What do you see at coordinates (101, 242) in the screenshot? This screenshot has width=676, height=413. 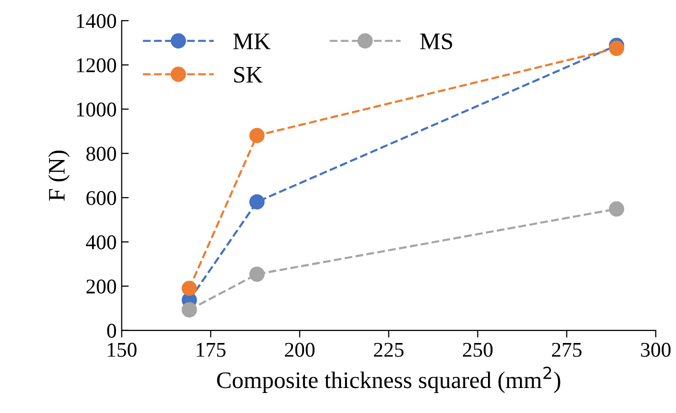 I see `y-tick-label: 400` at bounding box center [101, 242].